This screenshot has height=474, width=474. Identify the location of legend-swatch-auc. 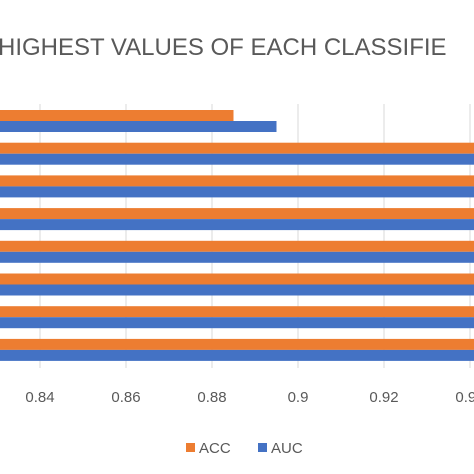
(262, 447).